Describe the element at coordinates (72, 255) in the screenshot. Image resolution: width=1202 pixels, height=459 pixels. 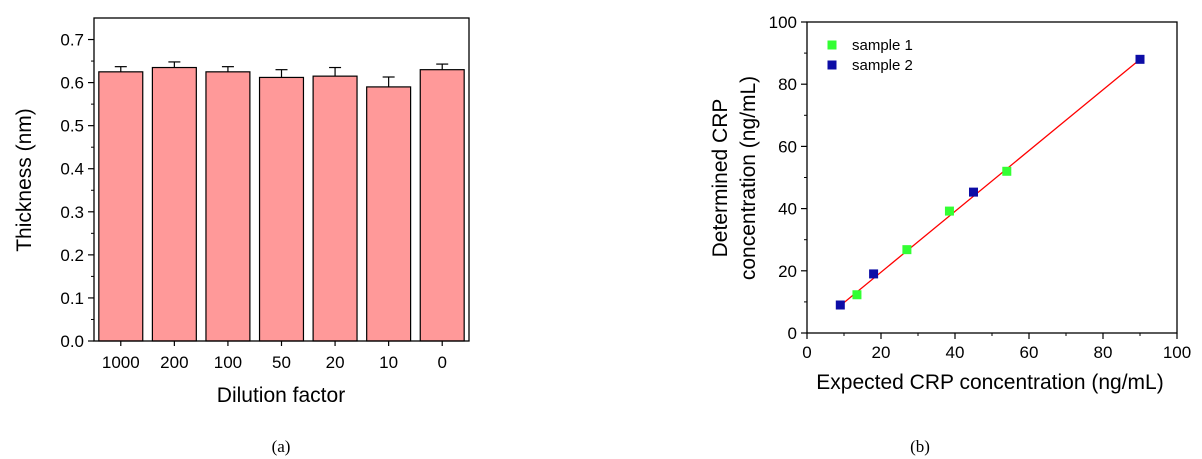
I see `y-tick-label-a: 0.2` at that location.